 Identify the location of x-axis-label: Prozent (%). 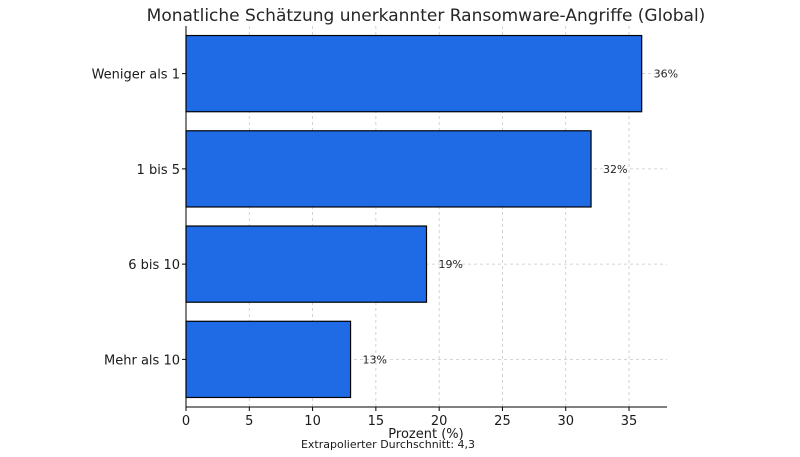
(425, 434).